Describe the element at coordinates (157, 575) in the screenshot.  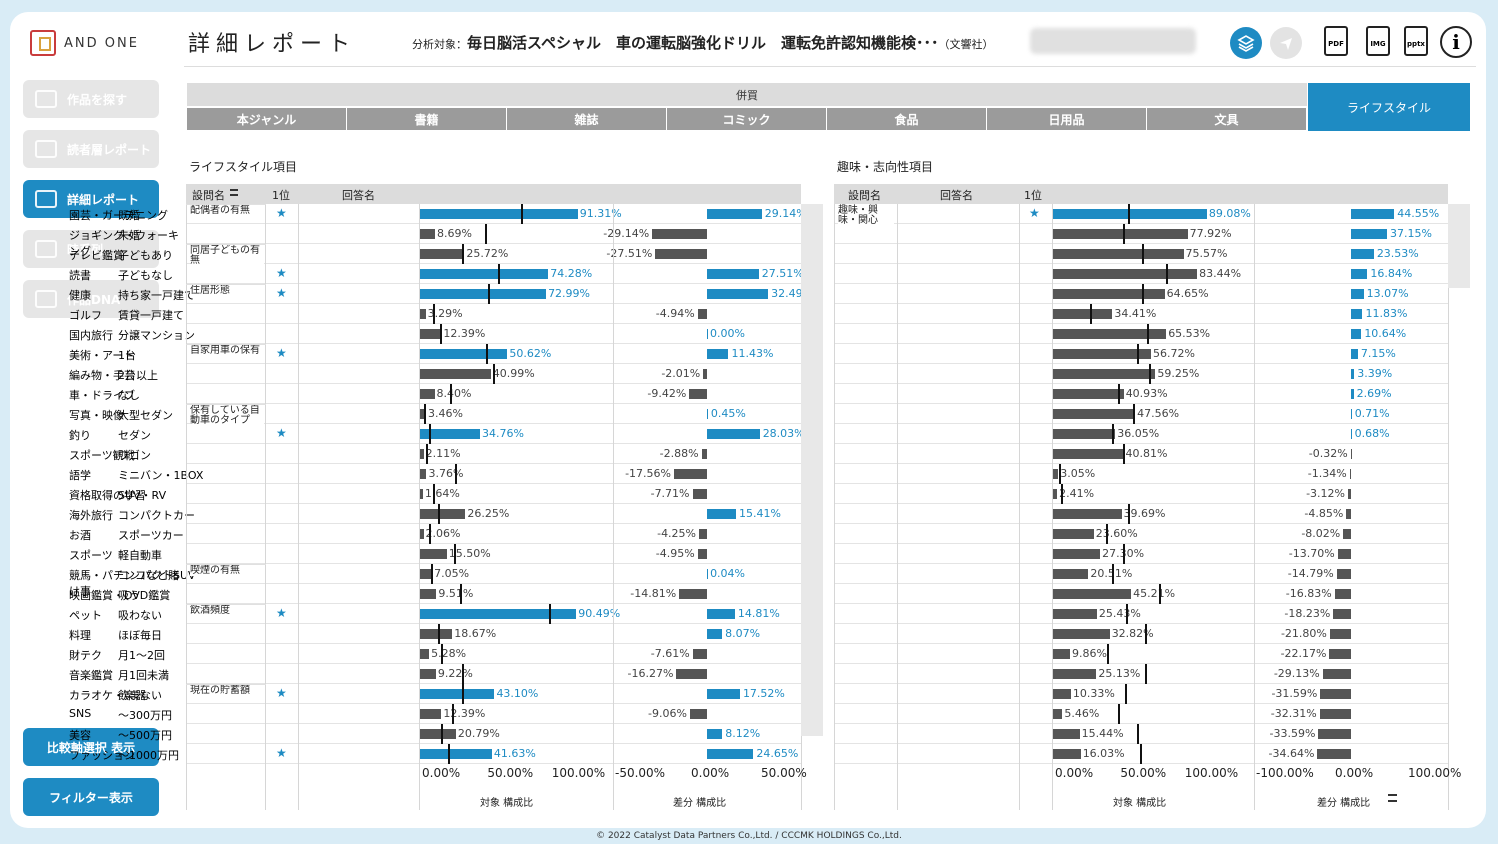
I see `answer-name: コンパクトSUV` at that location.